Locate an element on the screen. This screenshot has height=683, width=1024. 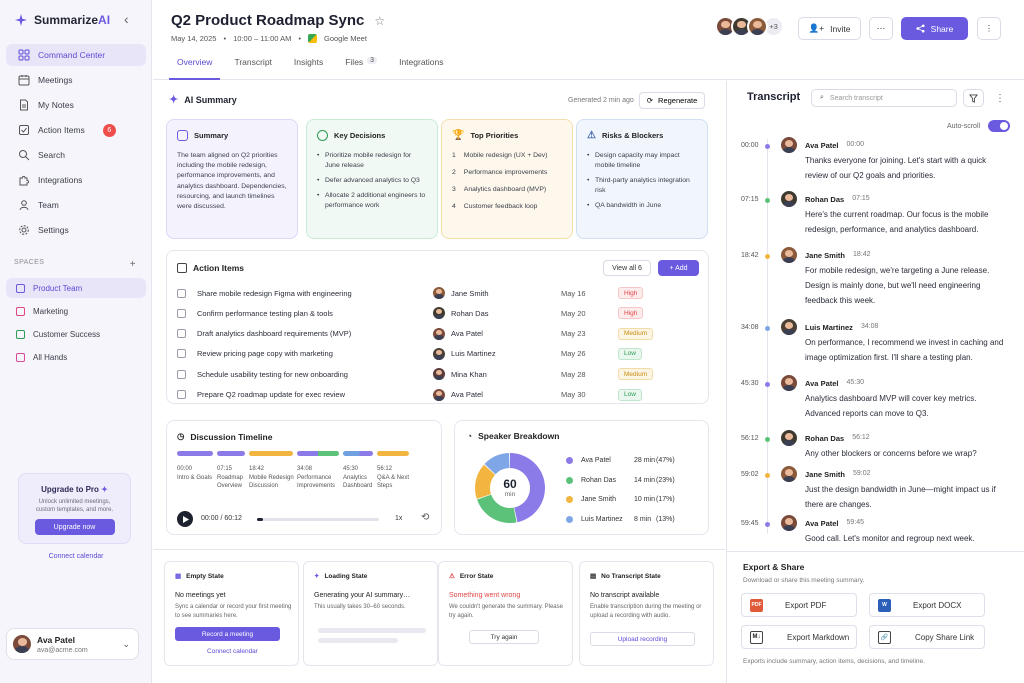
speaker-time: 45:30 is located at coordinates (855, 382).